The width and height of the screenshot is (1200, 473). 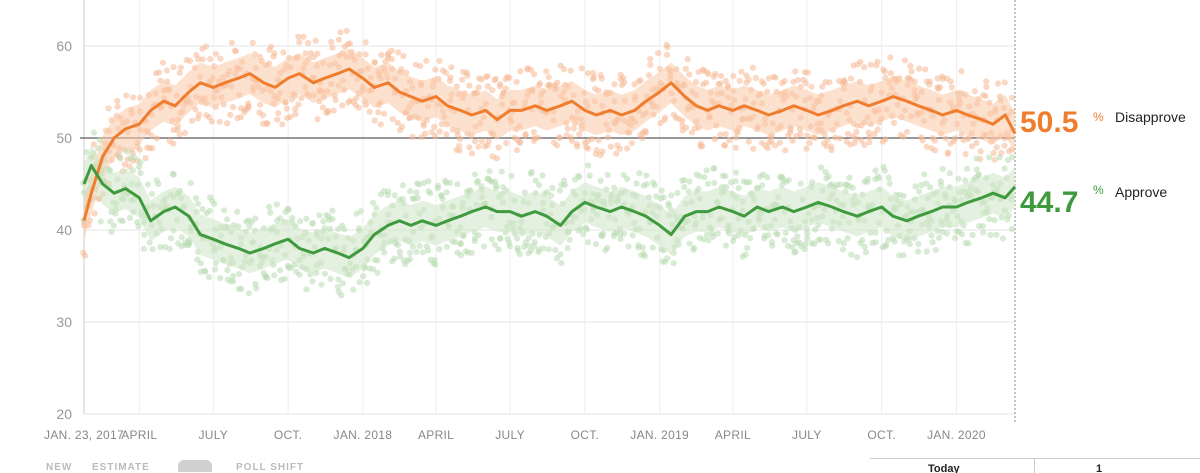 What do you see at coordinates (220, 465) in the screenshot?
I see `distribution-swatch-icon` at bounding box center [220, 465].